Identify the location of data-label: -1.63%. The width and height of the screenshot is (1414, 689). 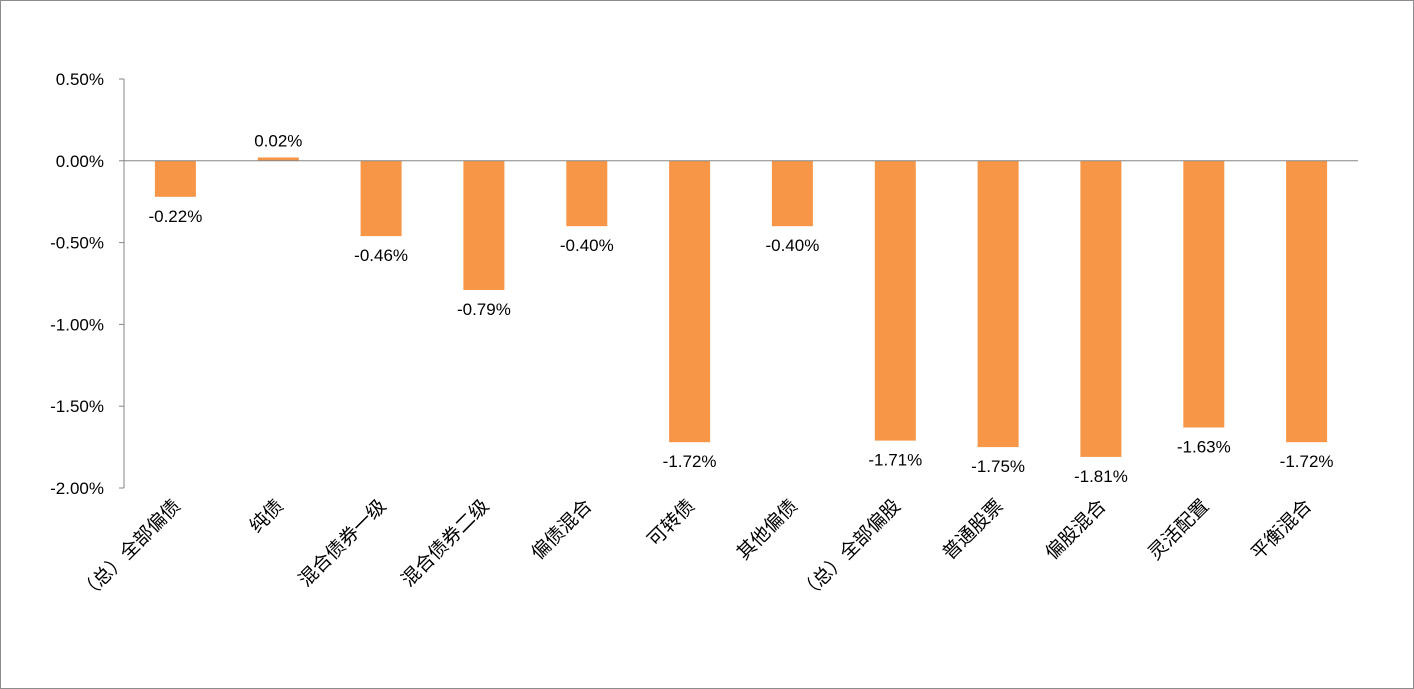
(1204, 447).